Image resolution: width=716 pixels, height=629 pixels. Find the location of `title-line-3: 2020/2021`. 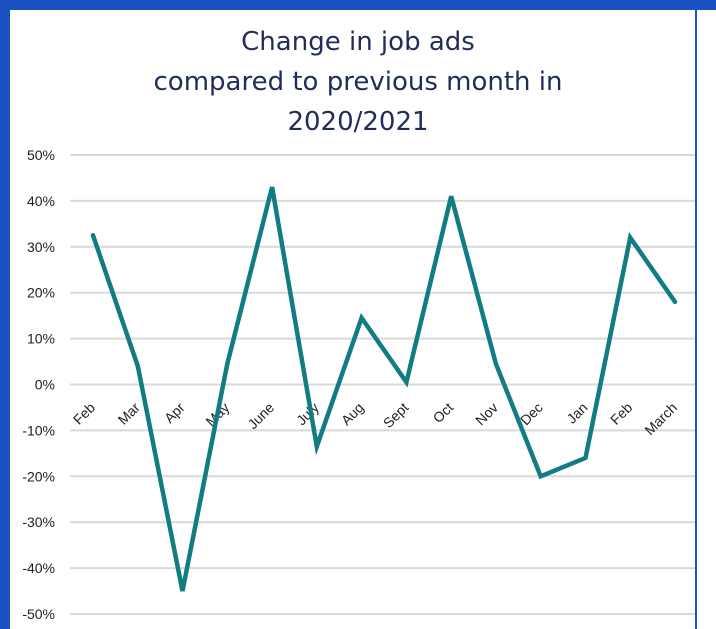

title-line-3: 2020/2021 is located at coordinates (358, 122).